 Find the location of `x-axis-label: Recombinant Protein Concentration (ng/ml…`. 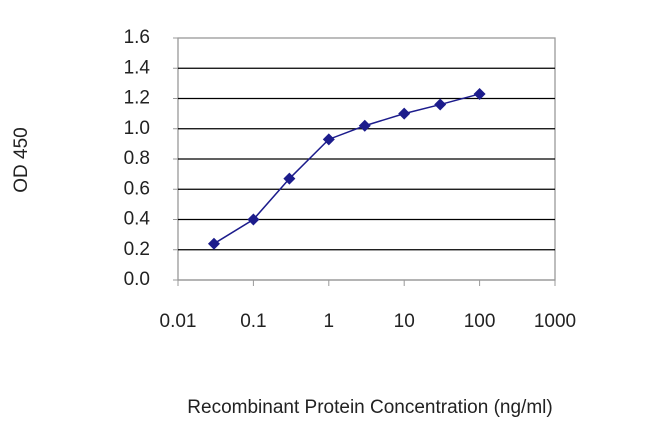

x-axis-label: Recombinant Protein Concentration (ng/ml… is located at coordinates (369, 407).